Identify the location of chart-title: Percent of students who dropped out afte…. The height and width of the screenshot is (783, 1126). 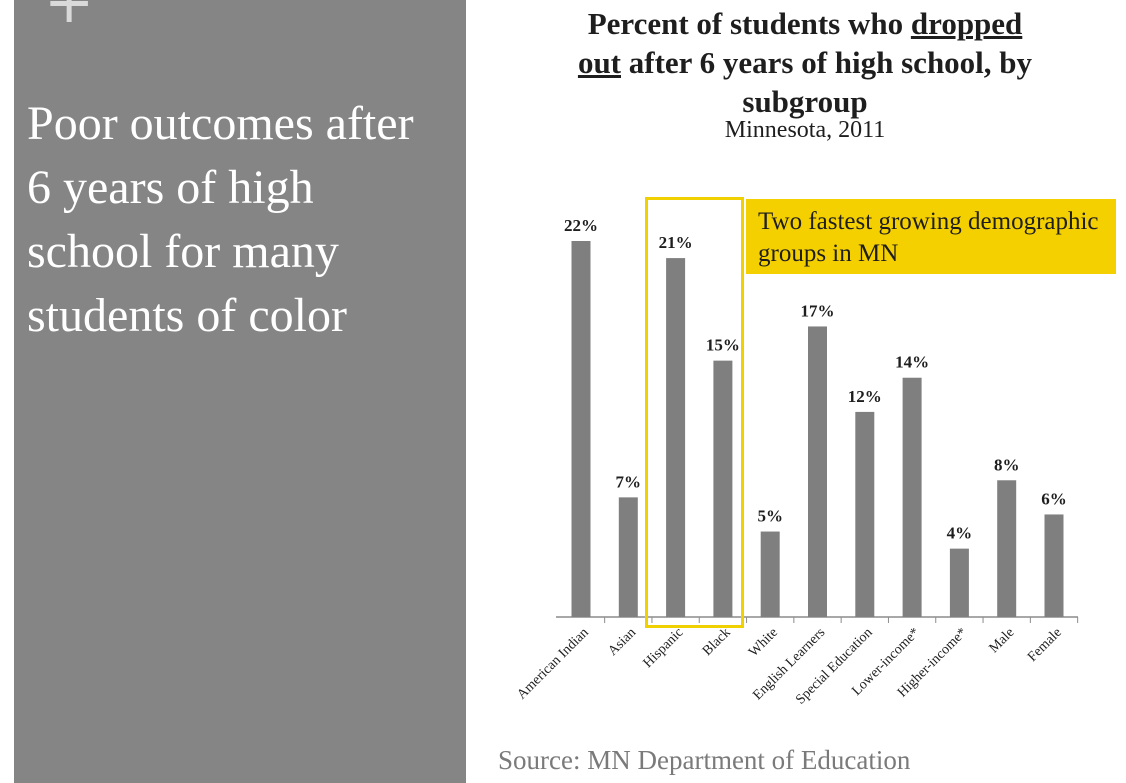
(805, 62).